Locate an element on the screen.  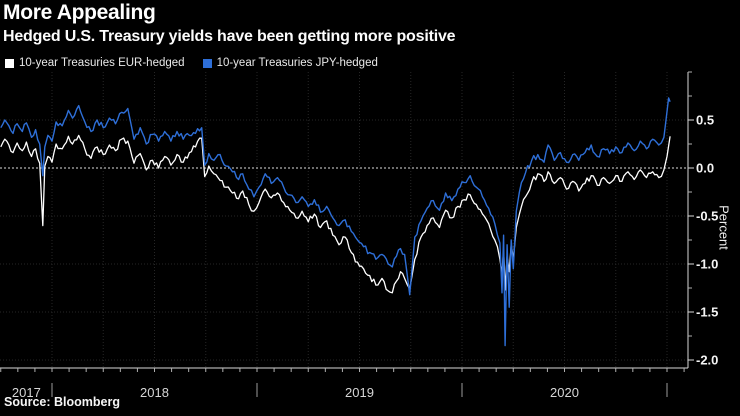
legend-item-eur-hedged: 10-year Treasuries EUR-hedged is located at coordinates (95, 63).